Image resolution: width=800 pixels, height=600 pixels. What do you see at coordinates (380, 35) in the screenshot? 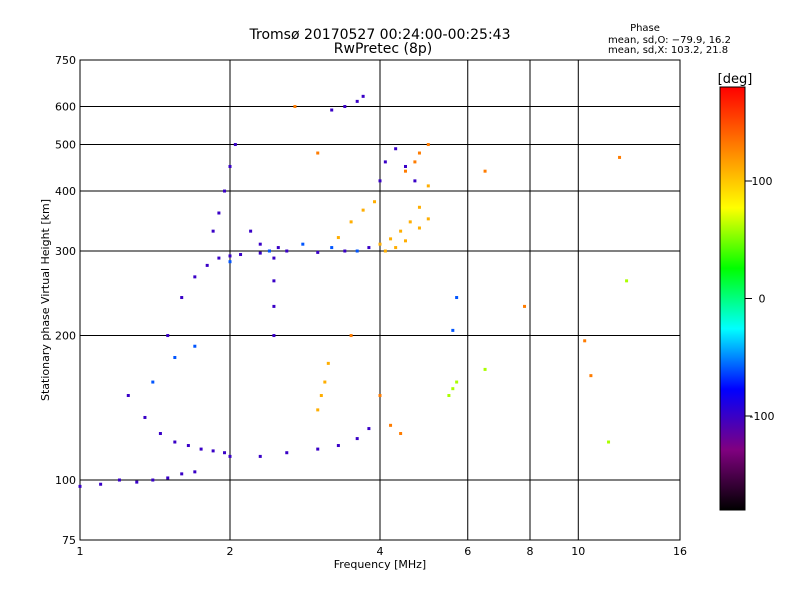
I see `chart-title: Tromsø 20170527 00:24:00-00:25:43` at bounding box center [380, 35].